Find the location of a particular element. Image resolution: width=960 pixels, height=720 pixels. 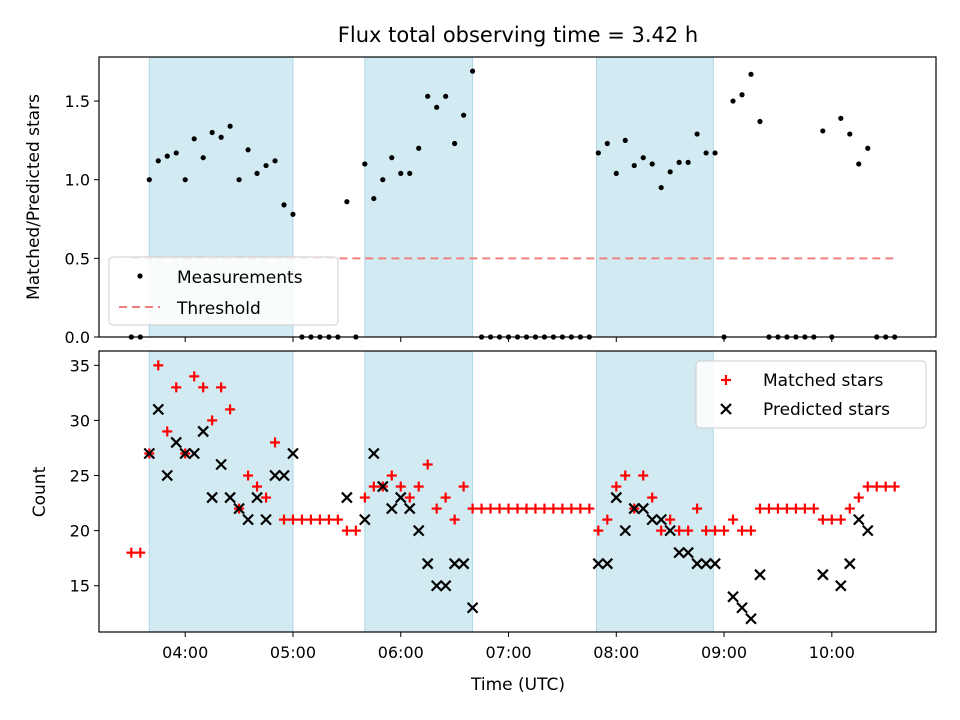

y-tick-label: 1.0 is located at coordinates (77, 180).